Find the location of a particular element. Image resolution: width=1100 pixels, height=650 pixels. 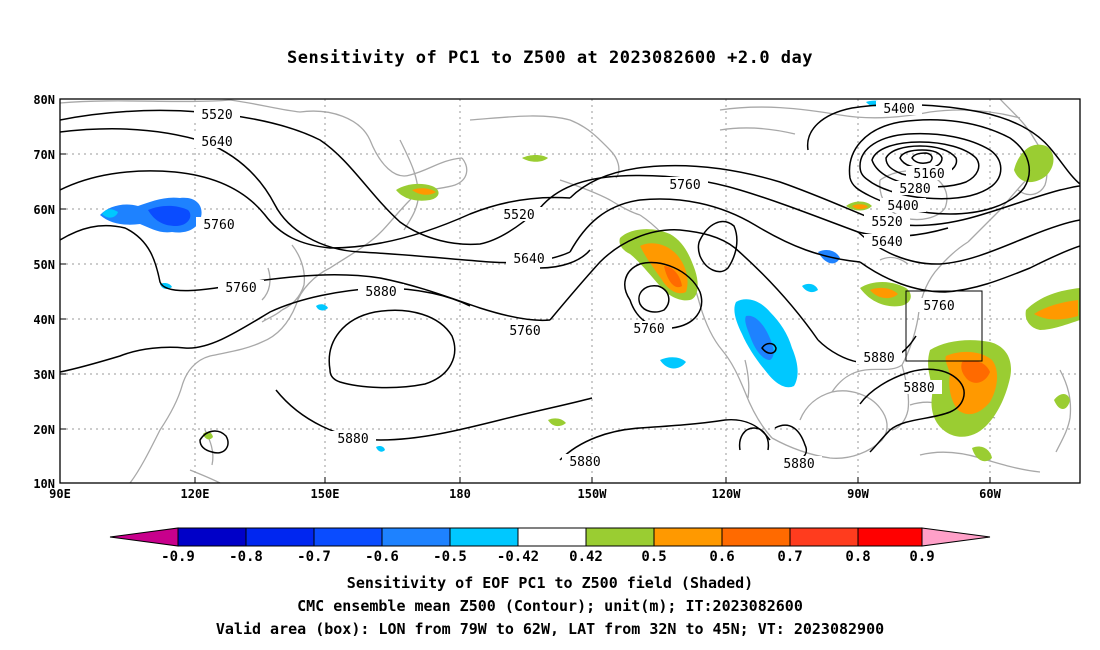

lon-label-120e: 120E is located at coordinates (195, 494).